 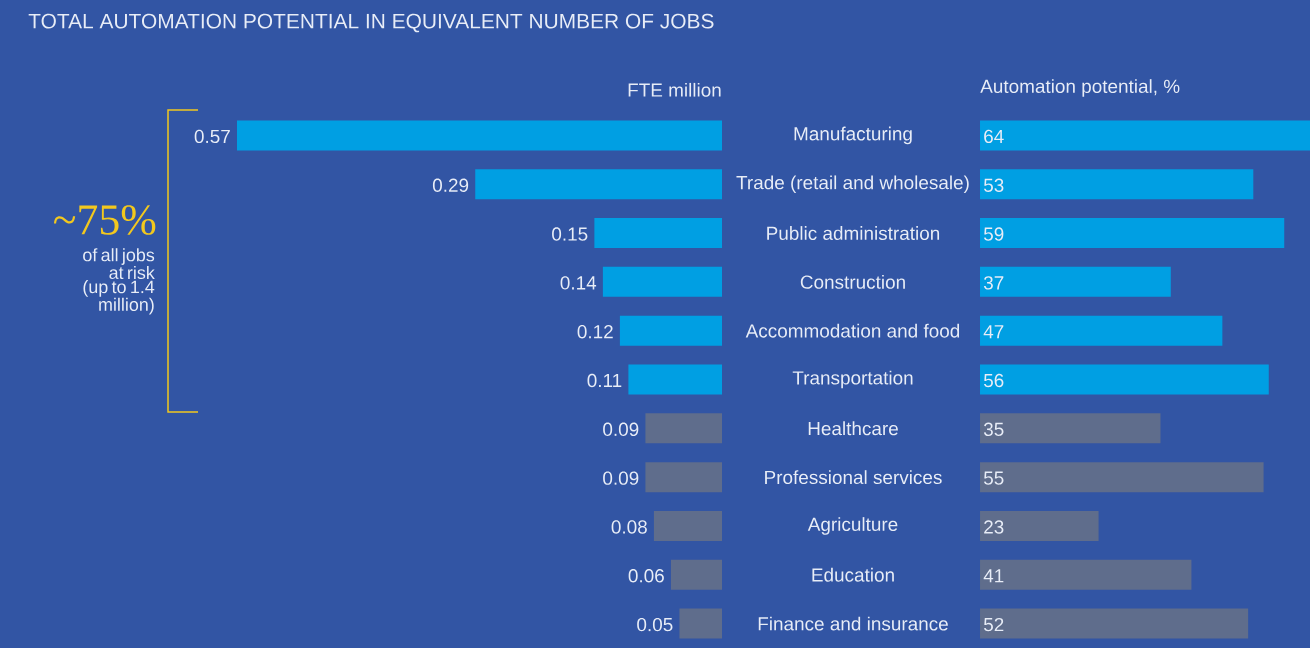 What do you see at coordinates (993, 478) in the screenshot?
I see `data-label: 55` at bounding box center [993, 478].